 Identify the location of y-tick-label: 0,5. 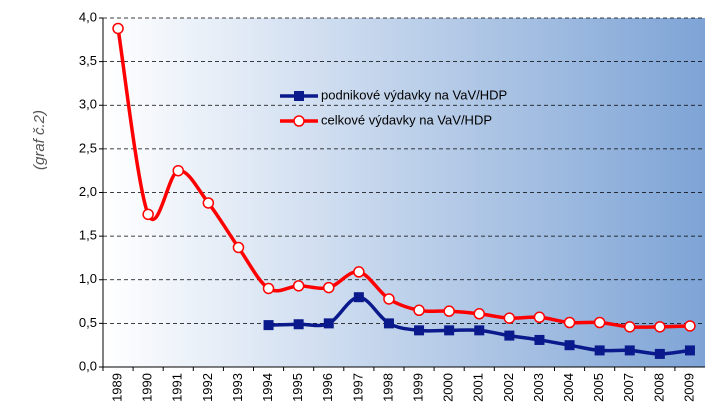
(88, 322).